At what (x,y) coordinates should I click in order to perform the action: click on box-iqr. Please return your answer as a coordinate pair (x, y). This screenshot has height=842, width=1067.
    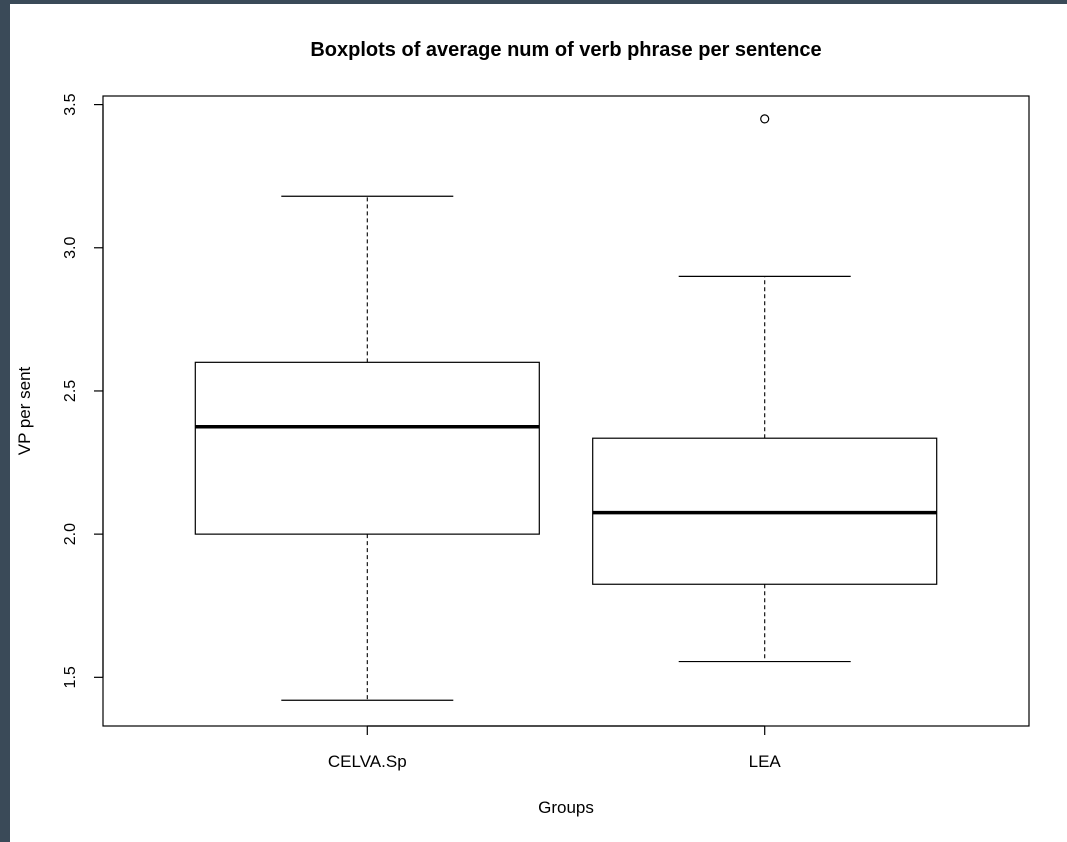
    Looking at the image, I should click on (367, 448).